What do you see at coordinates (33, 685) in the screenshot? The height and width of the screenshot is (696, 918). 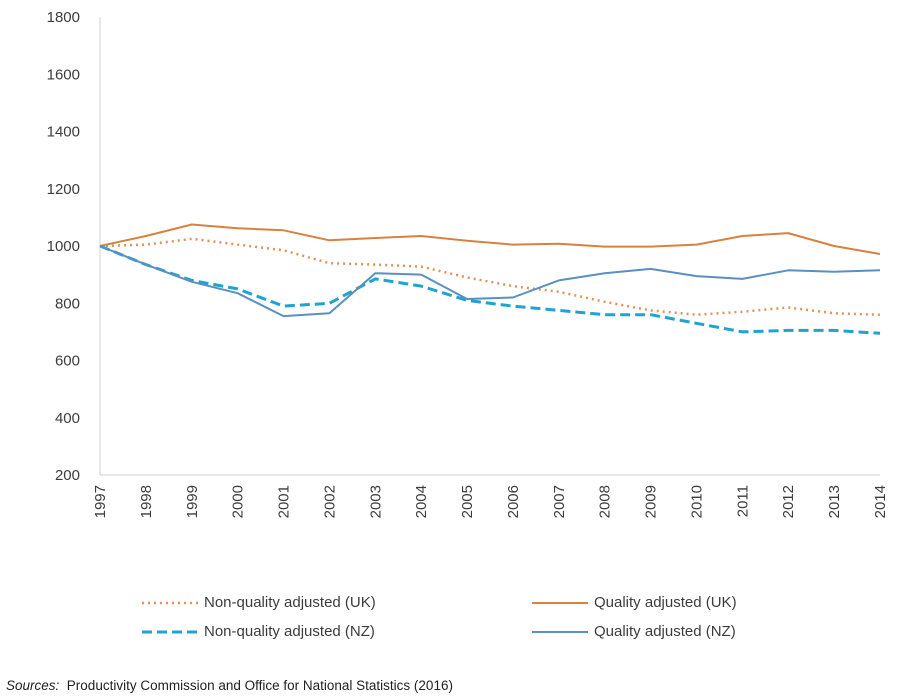 I see `source-prefix: Sources:` at bounding box center [33, 685].